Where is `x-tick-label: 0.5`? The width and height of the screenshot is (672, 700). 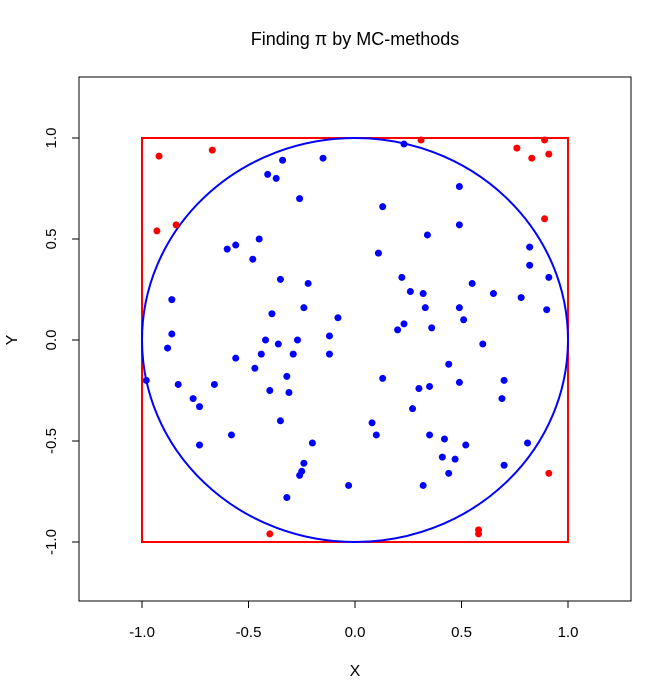 x-tick-label: 0.5 is located at coordinates (461, 632).